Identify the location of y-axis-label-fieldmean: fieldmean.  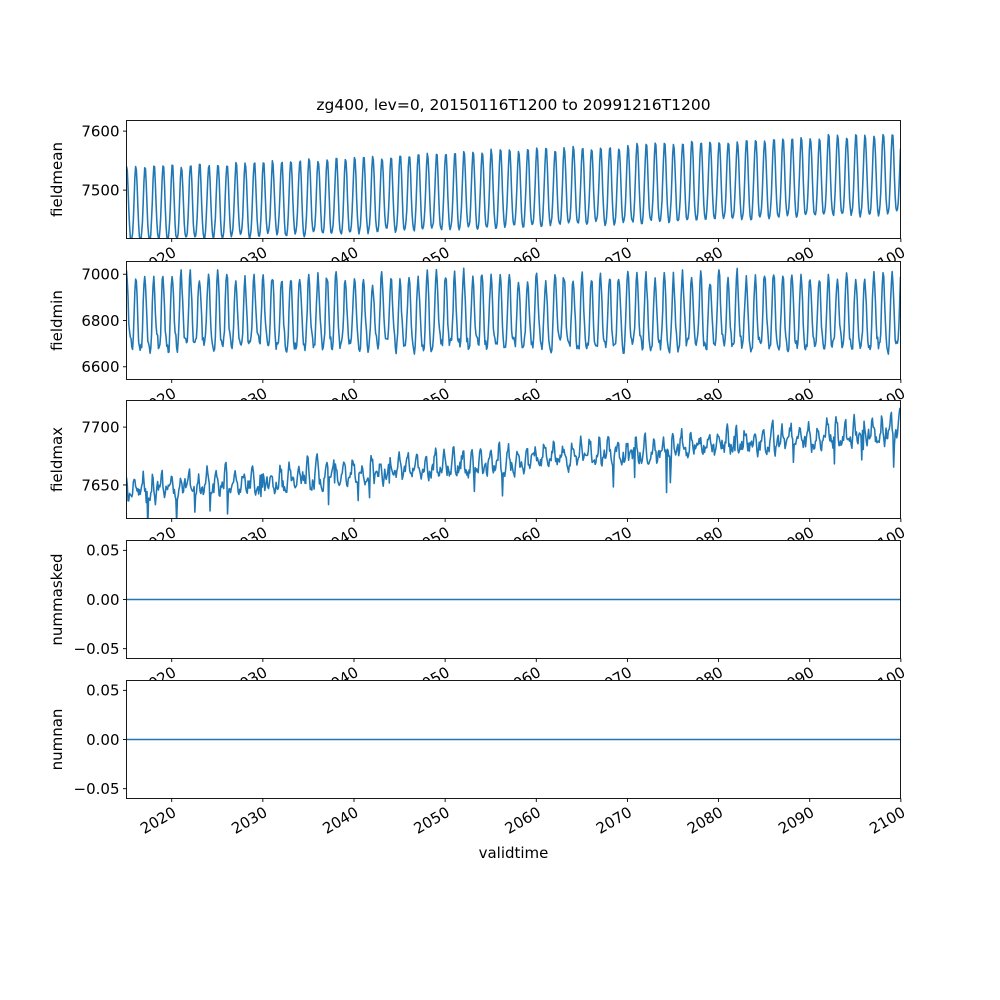
(57, 179).